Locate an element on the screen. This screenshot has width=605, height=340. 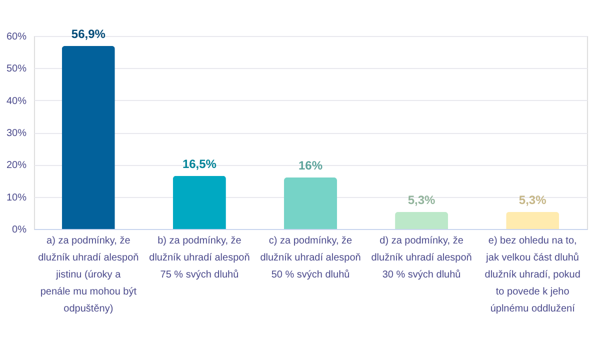
y-tick-label: 50% is located at coordinates (16, 69).